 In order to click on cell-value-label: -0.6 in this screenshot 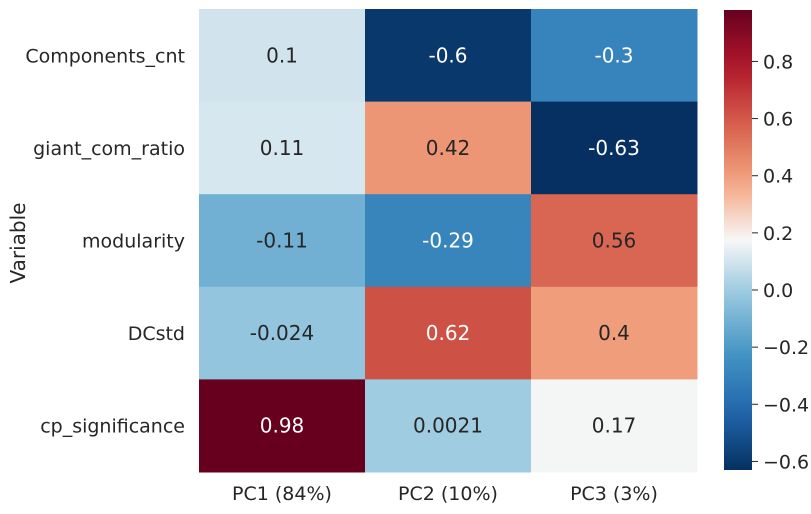, I will do `click(447, 55)`.